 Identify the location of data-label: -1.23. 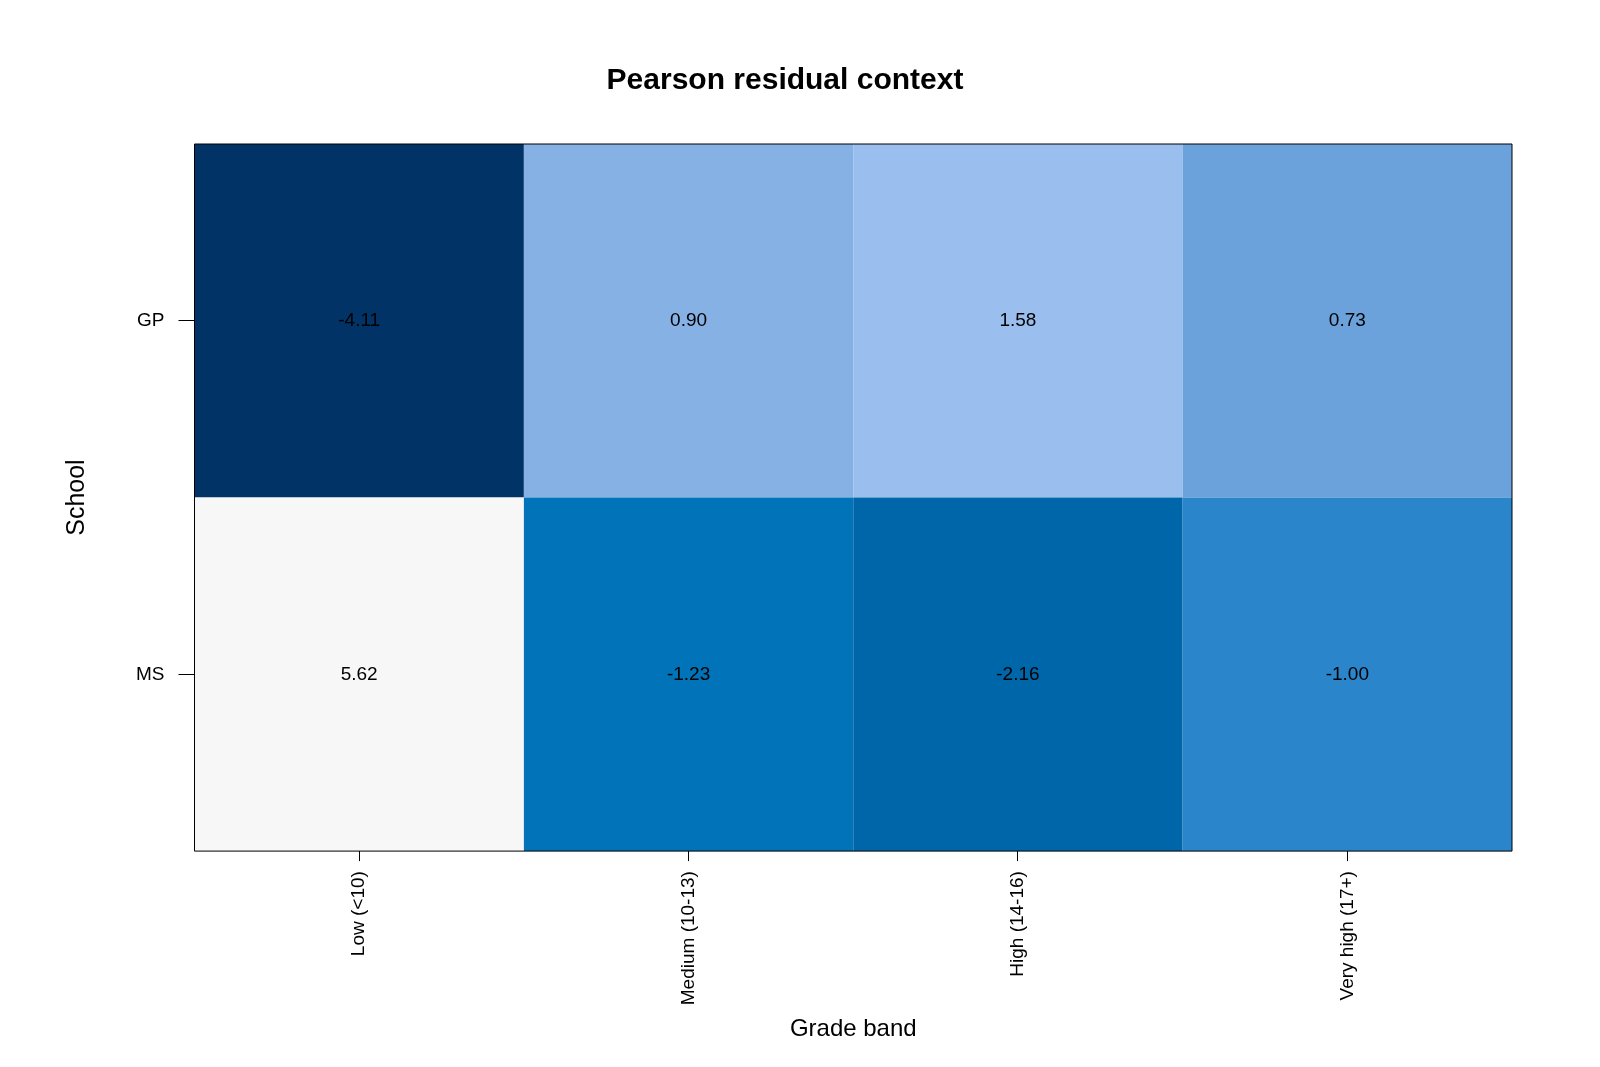
(688, 673).